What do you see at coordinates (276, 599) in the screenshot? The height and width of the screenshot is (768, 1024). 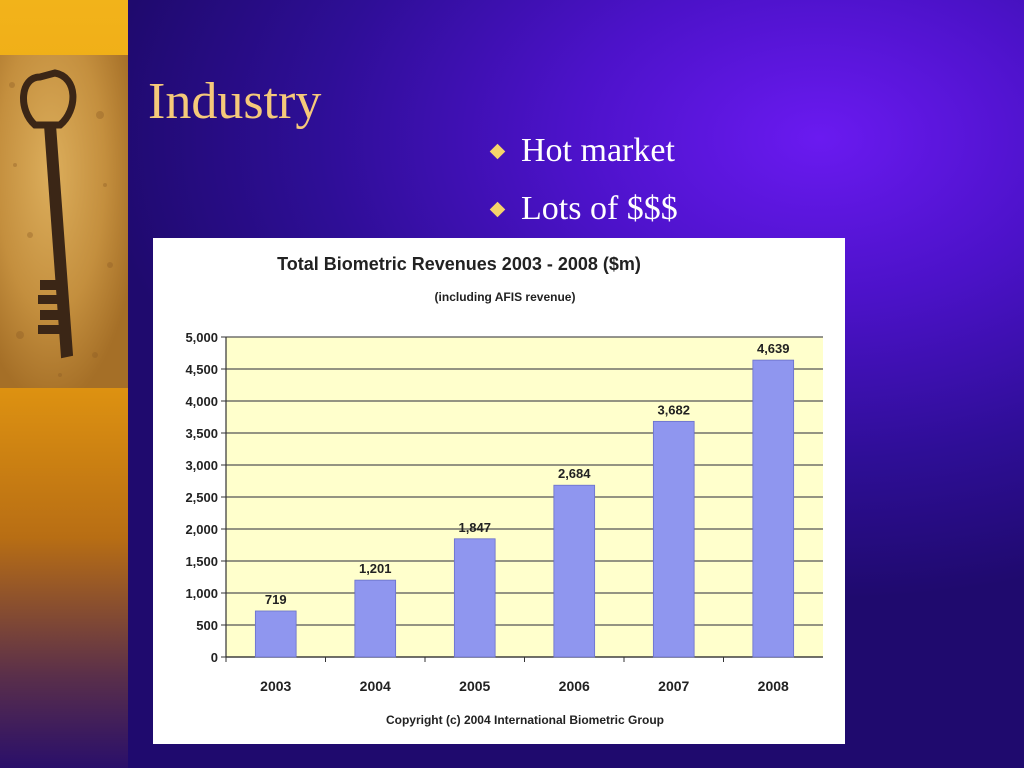 I see `data-label: 719` at bounding box center [276, 599].